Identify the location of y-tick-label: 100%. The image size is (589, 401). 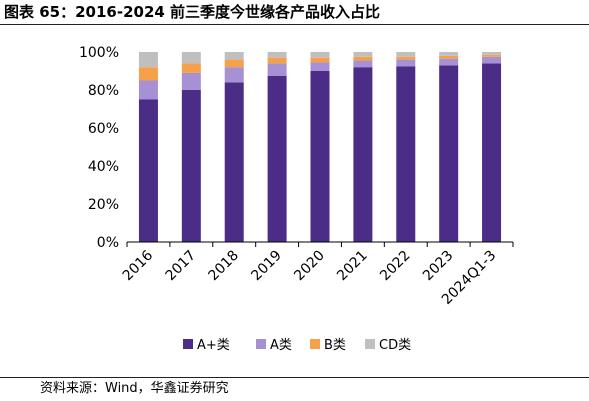
(99, 53).